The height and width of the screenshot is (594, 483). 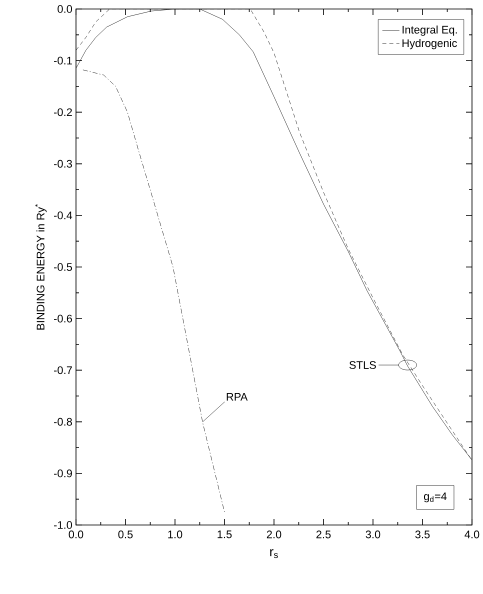 I want to click on x-tick-label: 3.0, so click(x=373, y=534).